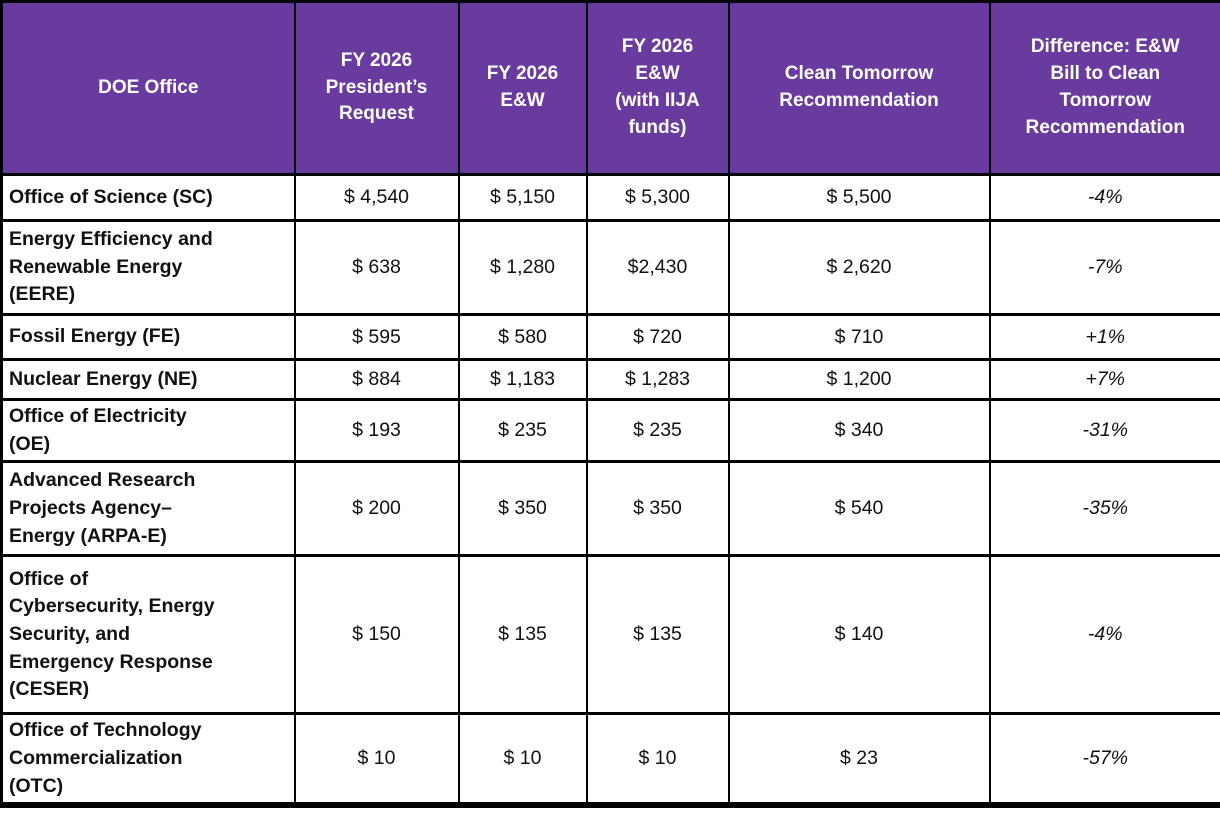 Image resolution: width=1220 pixels, height=836 pixels. Describe the element at coordinates (522, 267) in the screenshot. I see `fy2026-ew-value: $ 1,280` at that location.